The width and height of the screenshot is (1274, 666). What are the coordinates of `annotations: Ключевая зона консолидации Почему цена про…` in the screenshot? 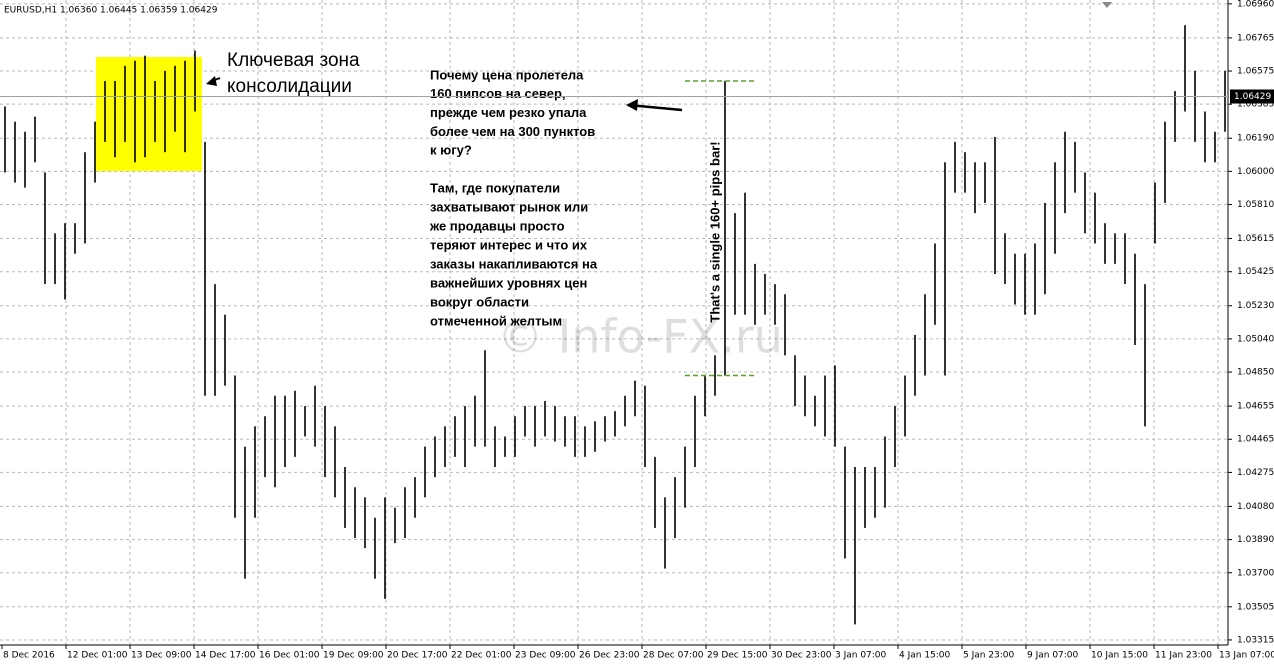 It's located at (412, 189).